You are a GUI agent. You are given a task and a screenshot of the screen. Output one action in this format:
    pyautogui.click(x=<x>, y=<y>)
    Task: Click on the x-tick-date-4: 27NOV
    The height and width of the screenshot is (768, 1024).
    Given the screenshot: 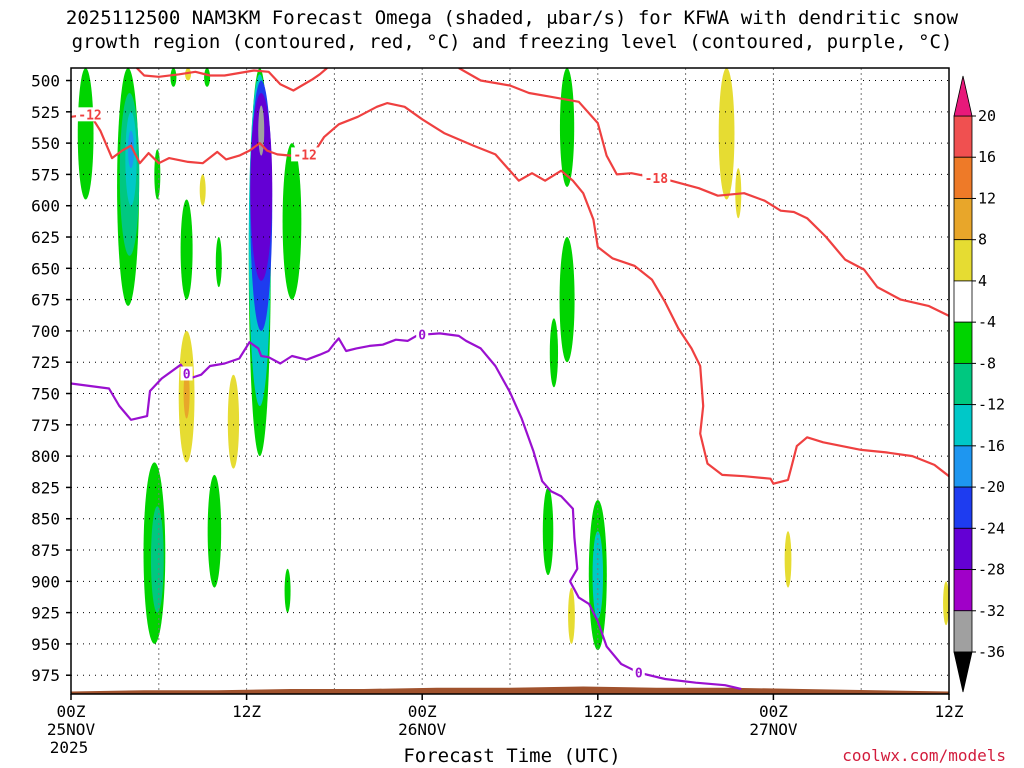 What is the action you would take?
    pyautogui.click(x=773, y=729)
    